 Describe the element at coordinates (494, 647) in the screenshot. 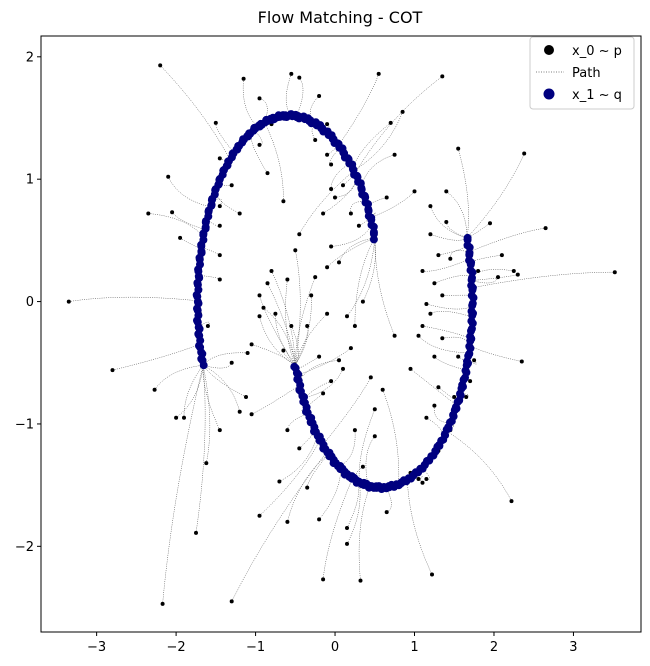

I see `x-tick-label: 2` at that location.